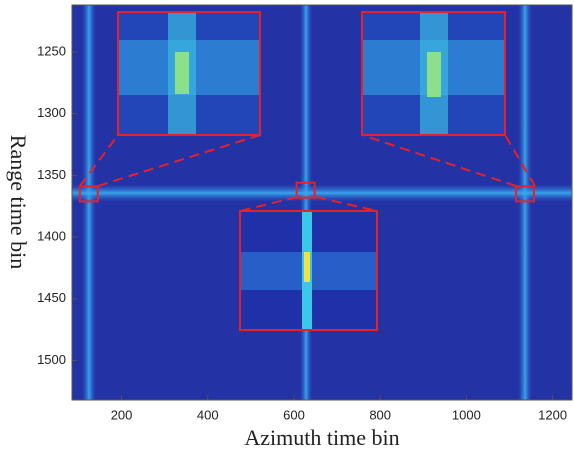  I want to click on y-tick-label: 1450, so click(51, 297).